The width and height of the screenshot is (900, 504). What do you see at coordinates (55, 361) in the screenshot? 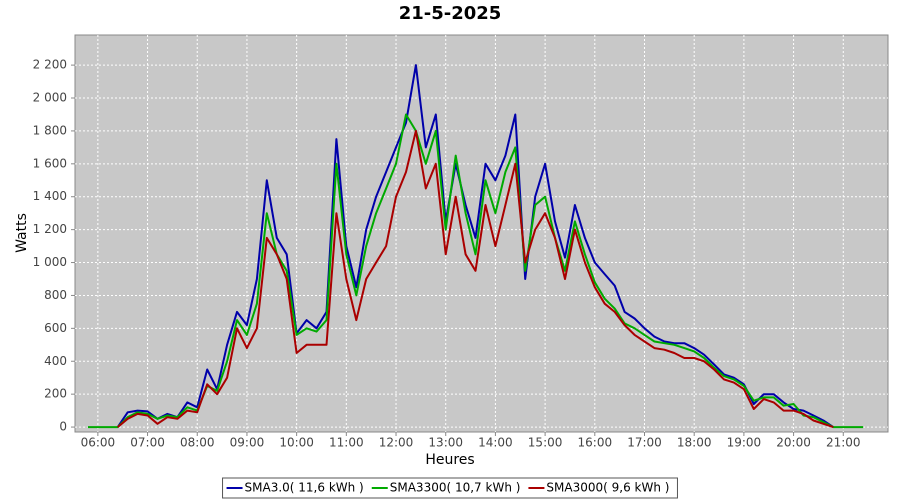
I see `y-tick-label: 400` at bounding box center [55, 361].